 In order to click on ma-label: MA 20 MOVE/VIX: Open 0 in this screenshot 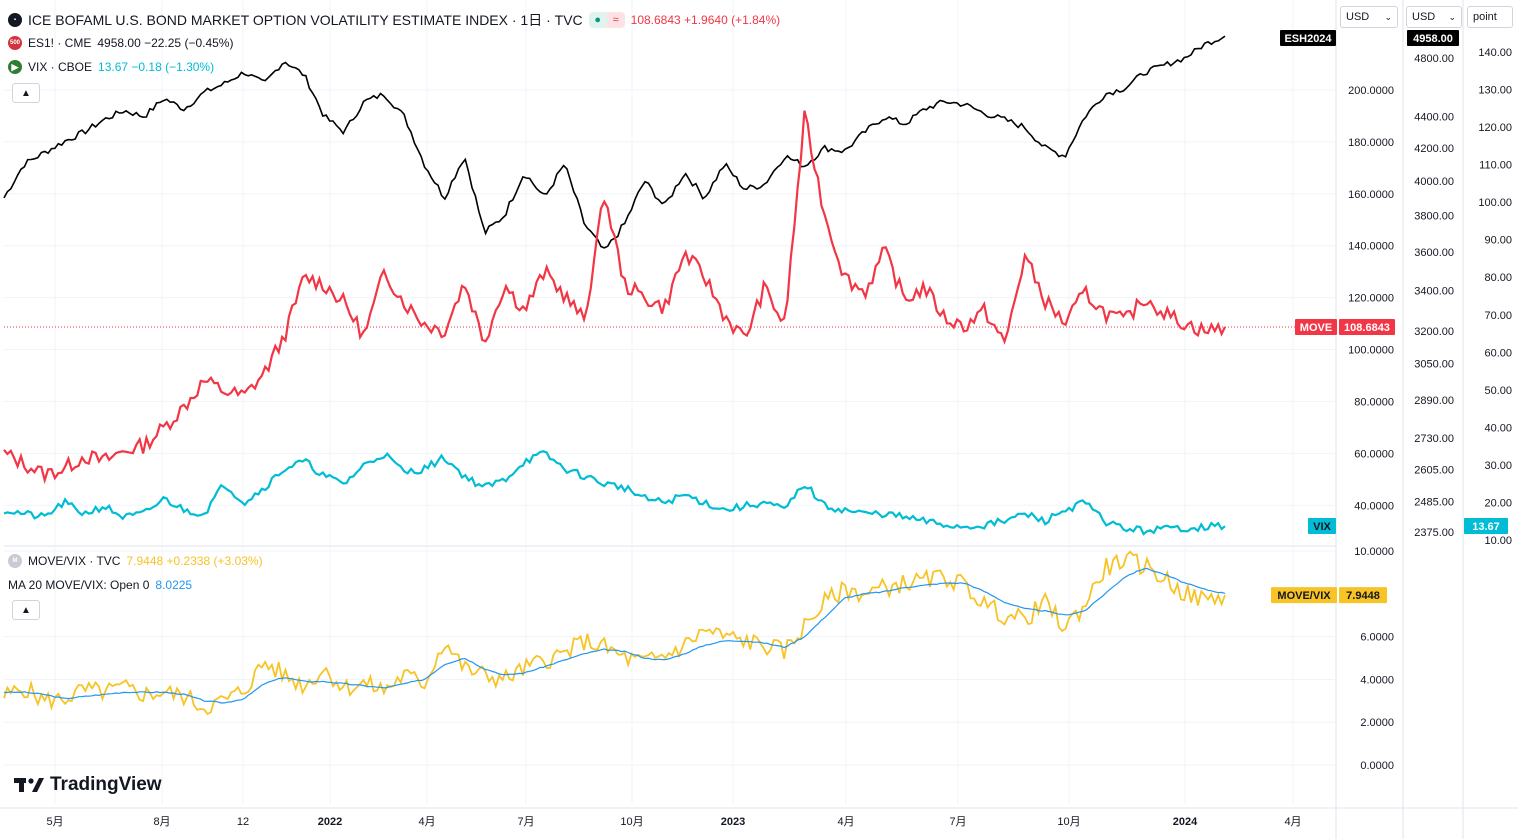, I will do `click(79, 585)`.